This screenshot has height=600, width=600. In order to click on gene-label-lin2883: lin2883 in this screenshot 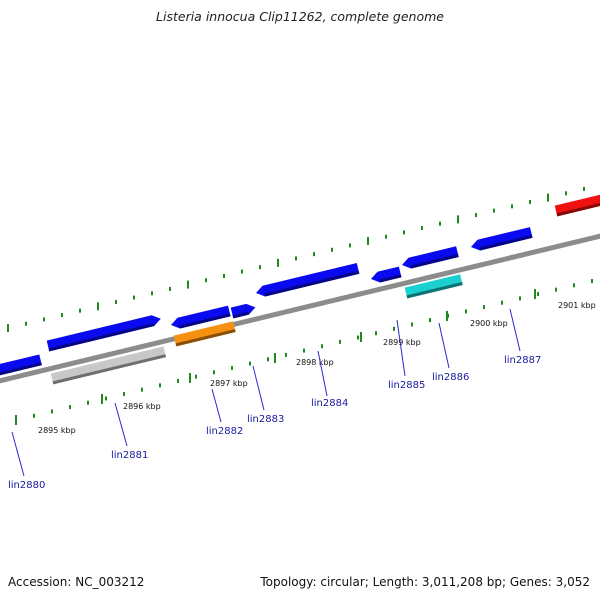, I will do `click(265, 419)`.